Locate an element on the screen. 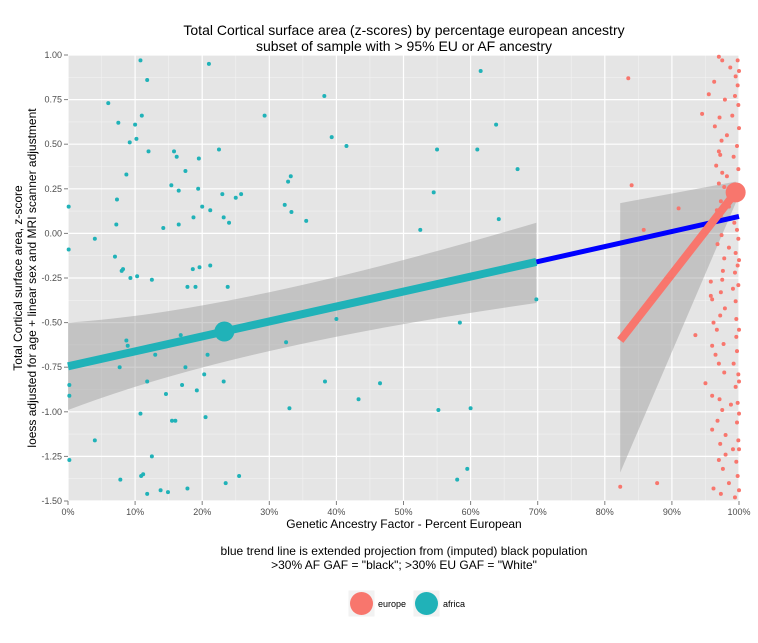 Image resolution: width=758 pixels, height=643 pixels. y-tick-label: -0.75 is located at coordinates (51, 367).